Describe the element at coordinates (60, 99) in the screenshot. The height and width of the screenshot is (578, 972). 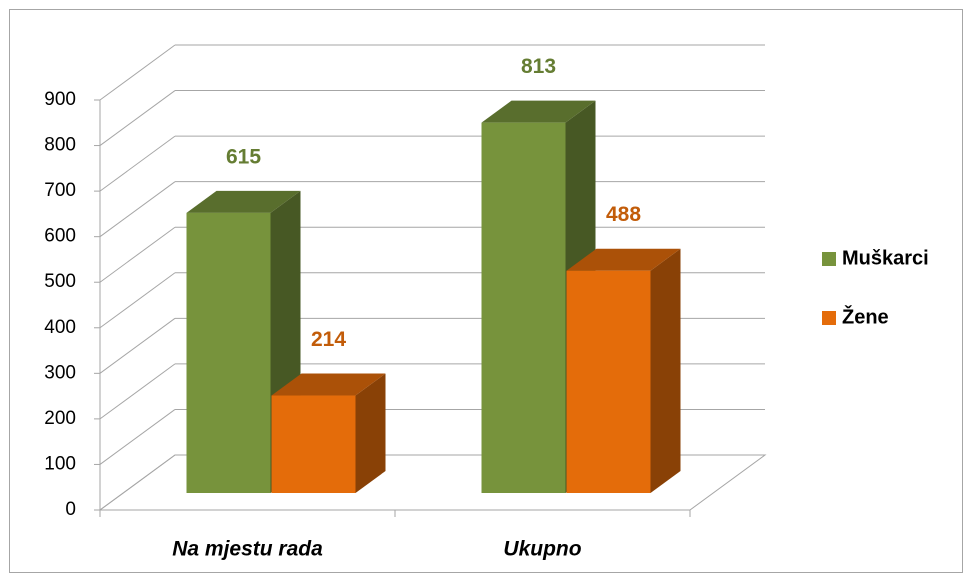
I see `y-tick-label: 900` at that location.